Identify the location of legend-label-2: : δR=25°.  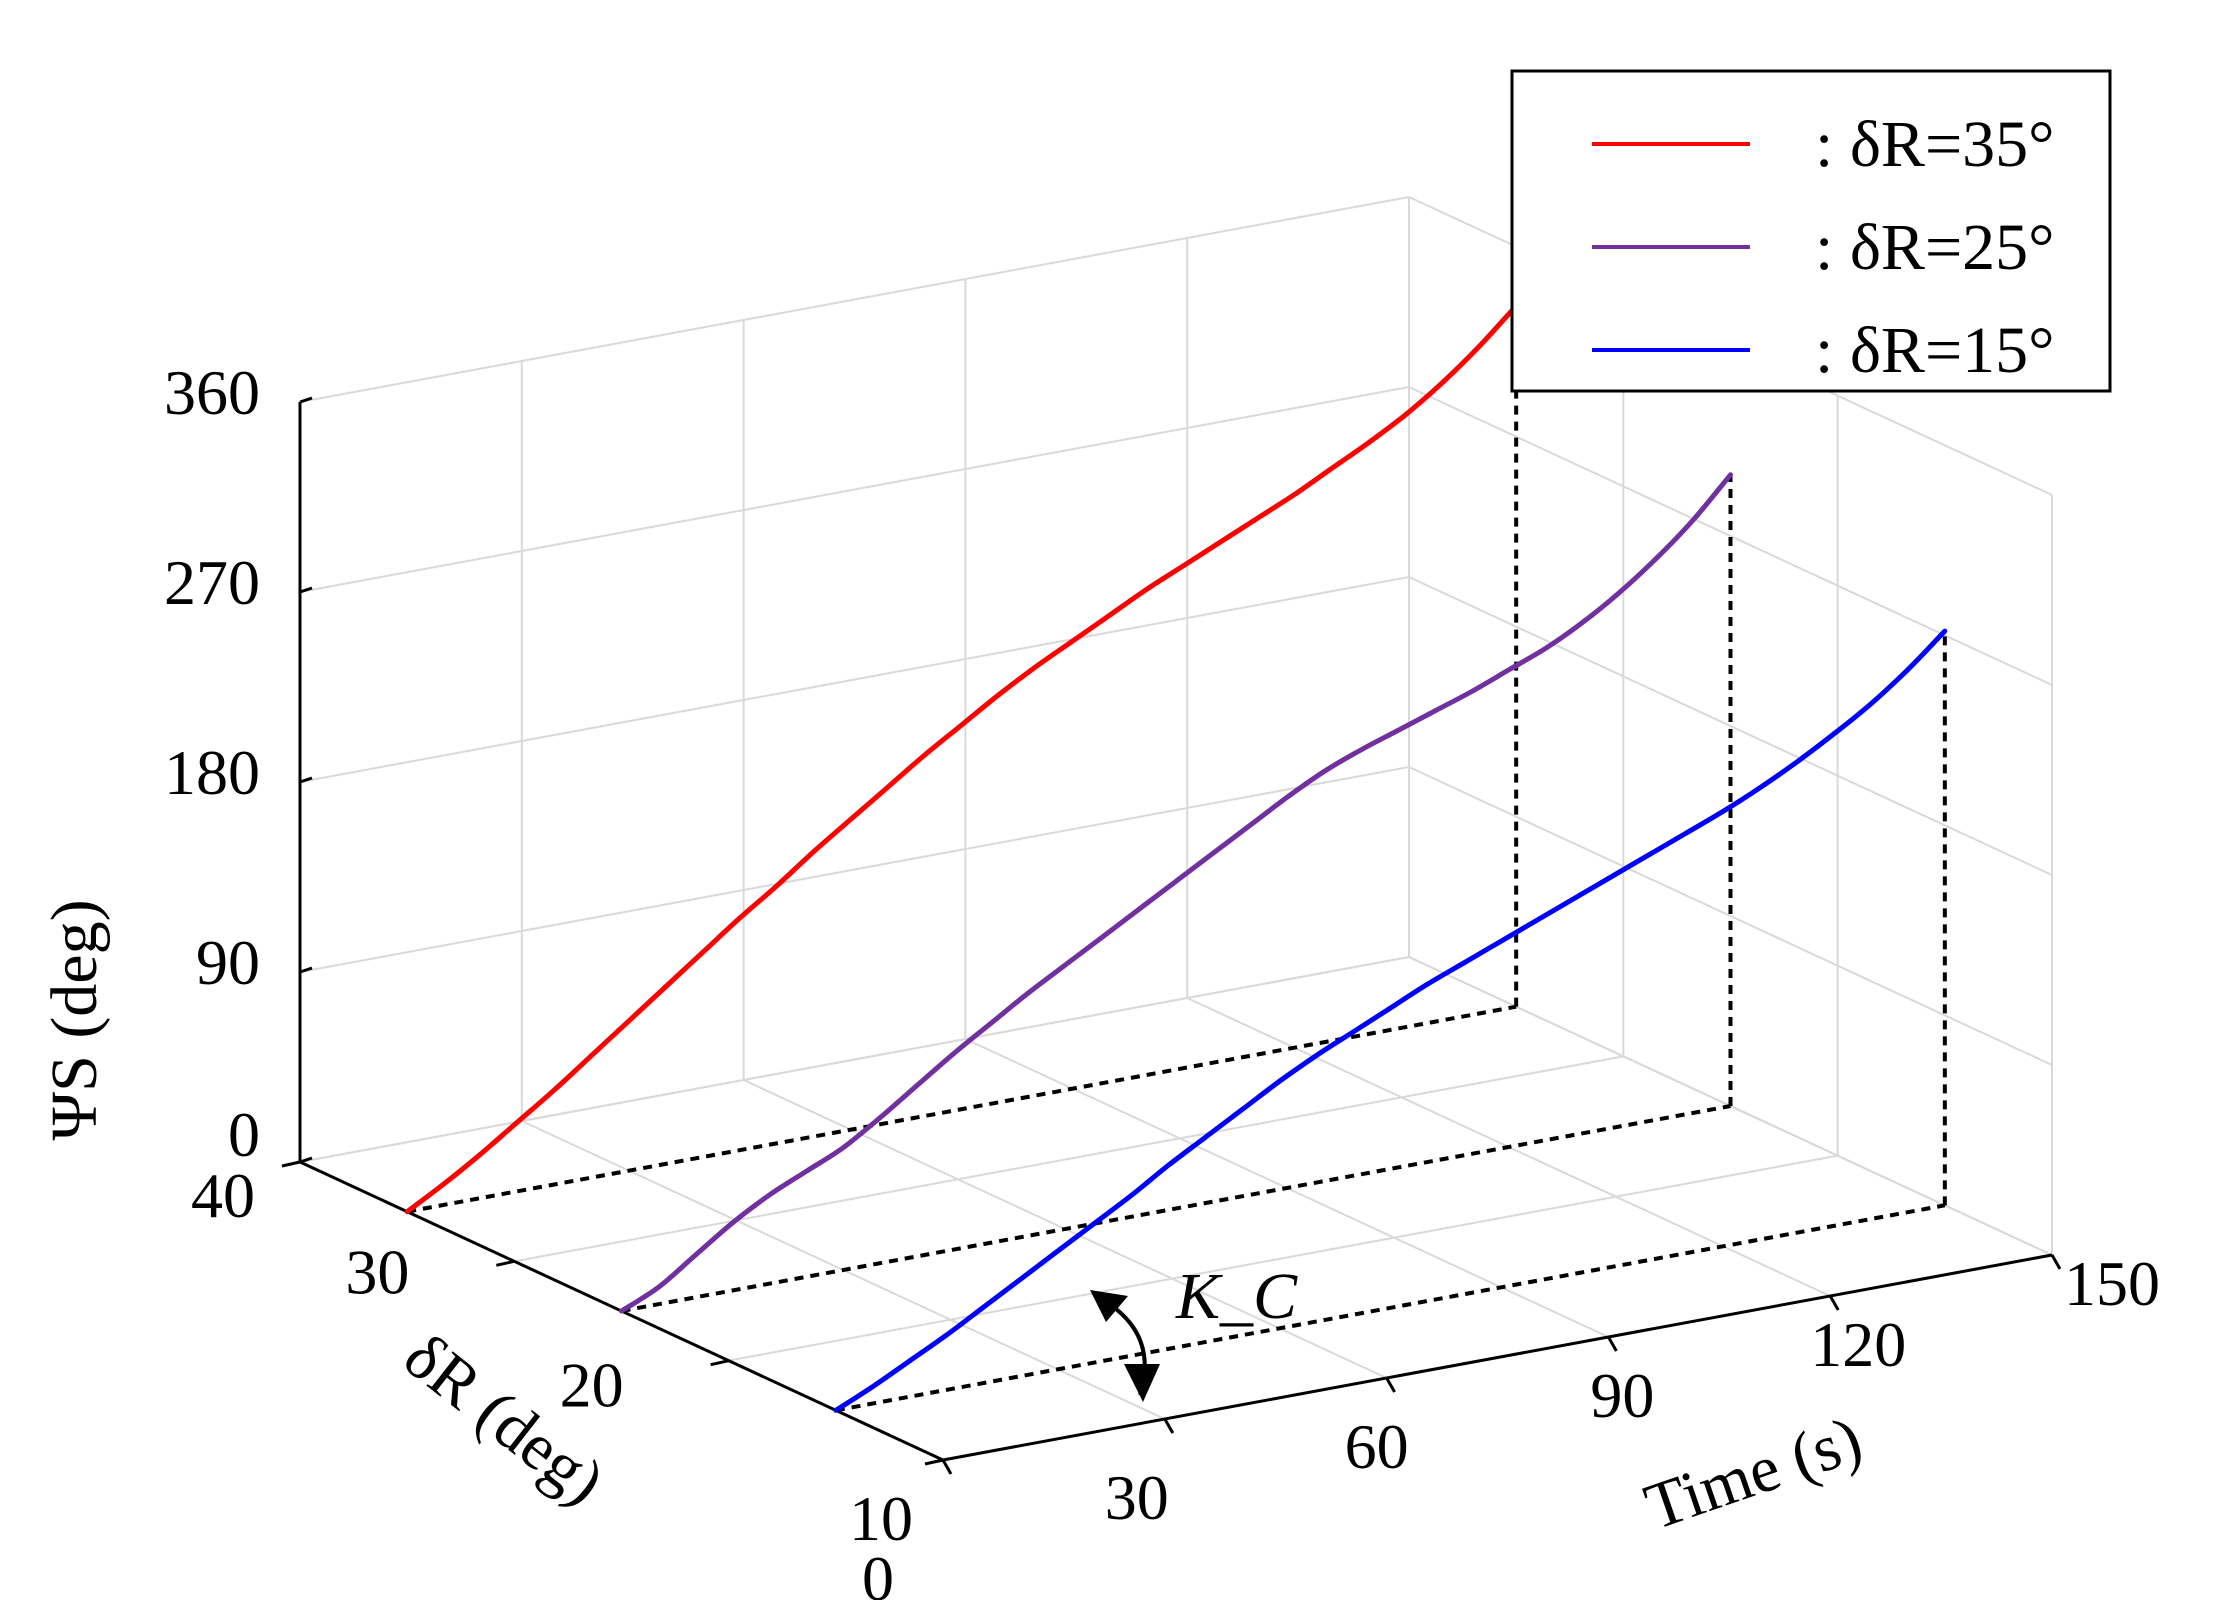
(1935, 247).